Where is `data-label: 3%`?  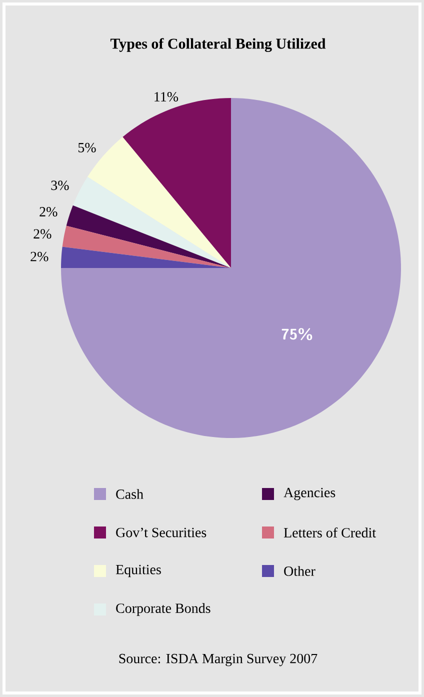
data-label: 3% is located at coordinates (60, 185).